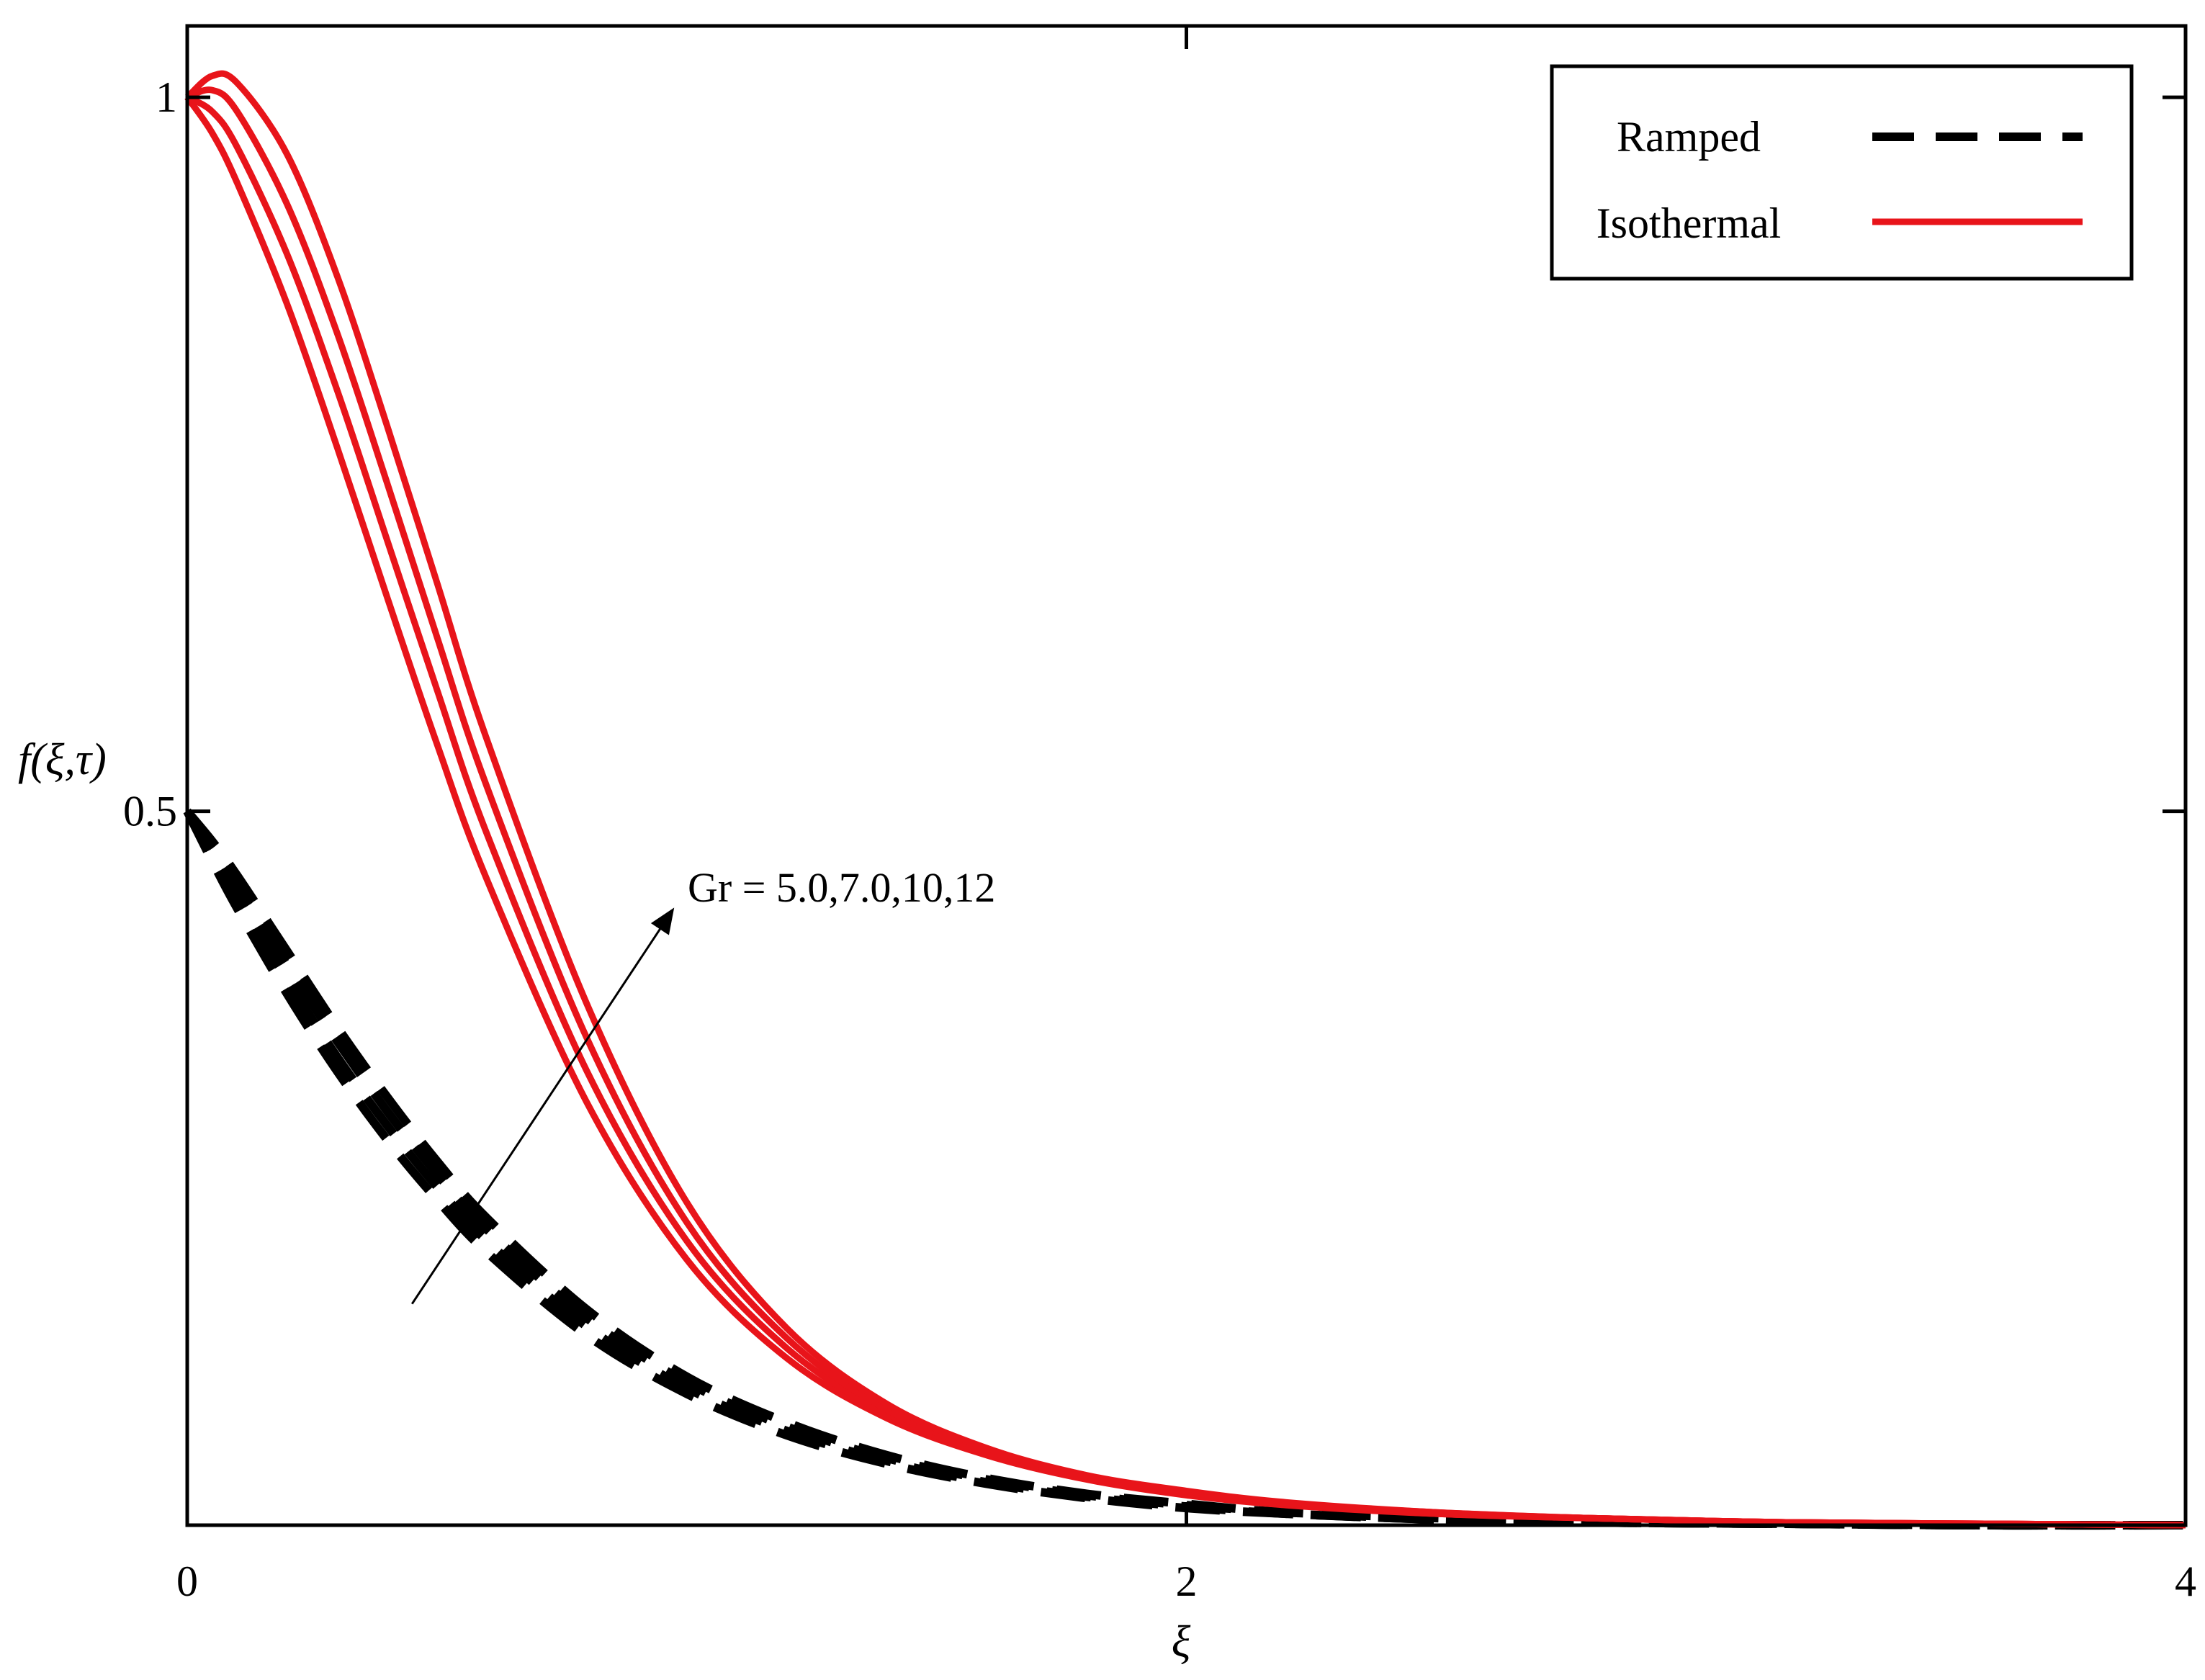 This screenshot has height=1680, width=2205. What do you see at coordinates (2185, 1581) in the screenshot?
I see `x-tick-label-2: 4` at bounding box center [2185, 1581].